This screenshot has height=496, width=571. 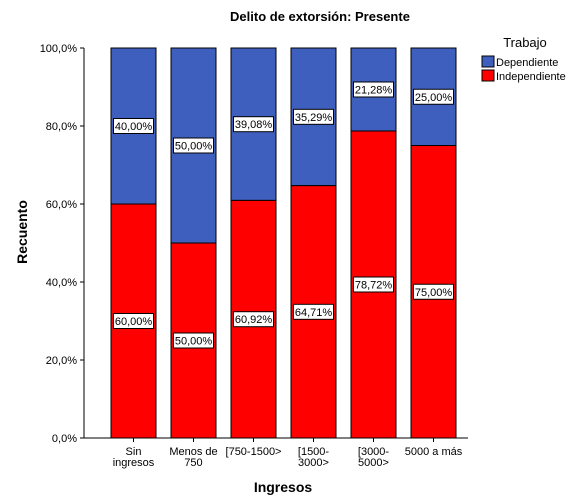 What do you see at coordinates (193, 457) in the screenshot?
I see `x-tick-label: Menos de 750` at bounding box center [193, 457].